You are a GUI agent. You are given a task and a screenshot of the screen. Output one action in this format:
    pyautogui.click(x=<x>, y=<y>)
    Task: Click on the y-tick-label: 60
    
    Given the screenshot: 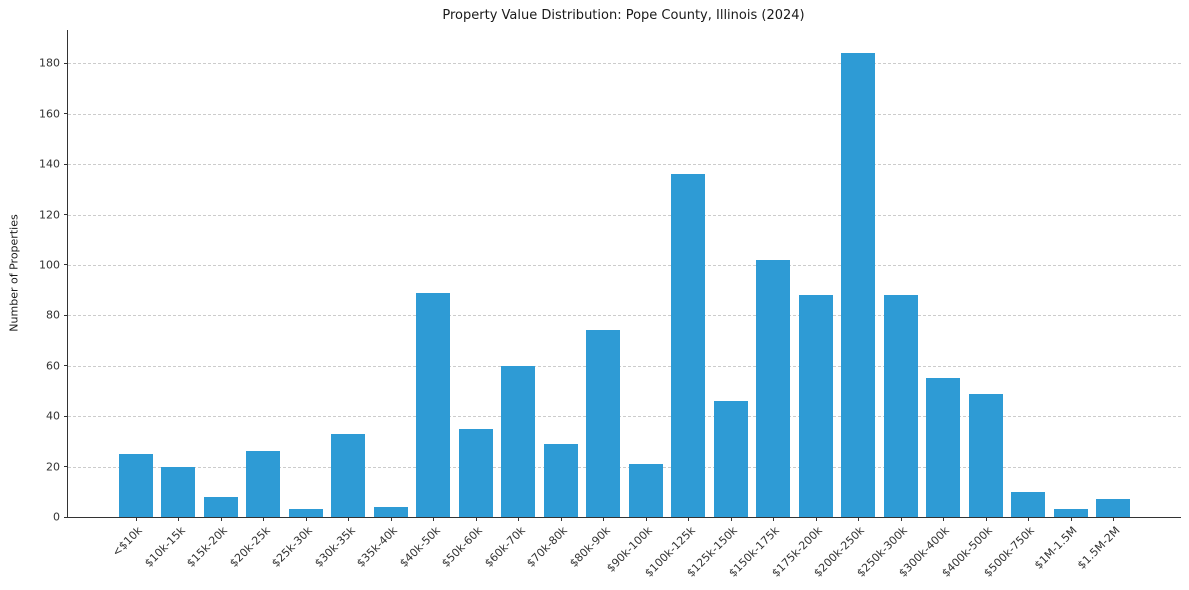 What is the action you would take?
    pyautogui.click(x=53, y=366)
    